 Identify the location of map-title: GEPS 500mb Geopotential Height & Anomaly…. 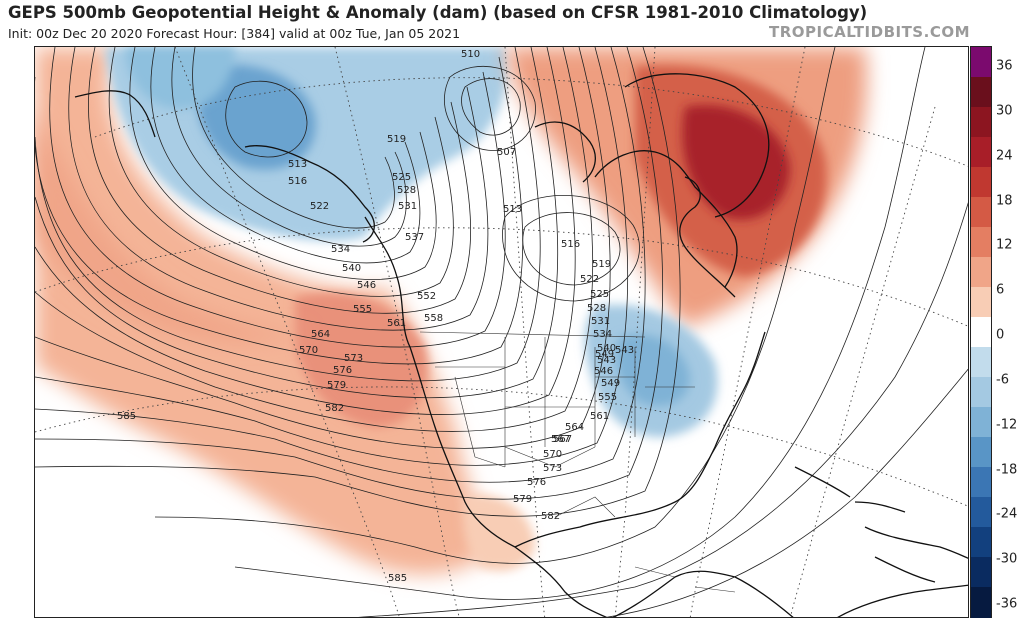
(438, 12).